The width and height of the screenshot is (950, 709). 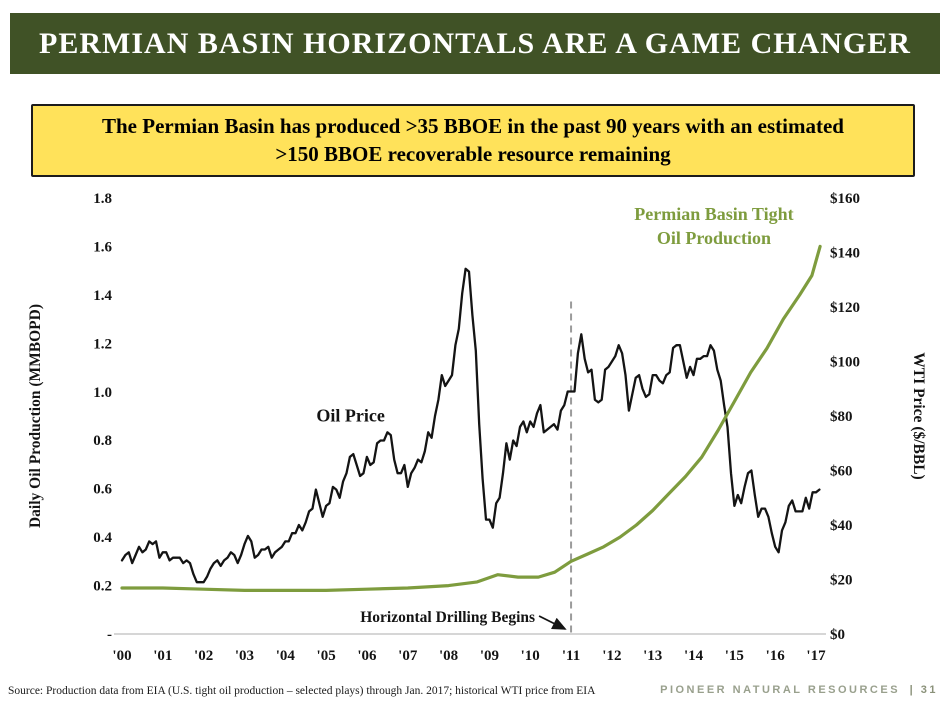 What do you see at coordinates (102, 441) in the screenshot?
I see `svg-text: 0.8` at bounding box center [102, 441].